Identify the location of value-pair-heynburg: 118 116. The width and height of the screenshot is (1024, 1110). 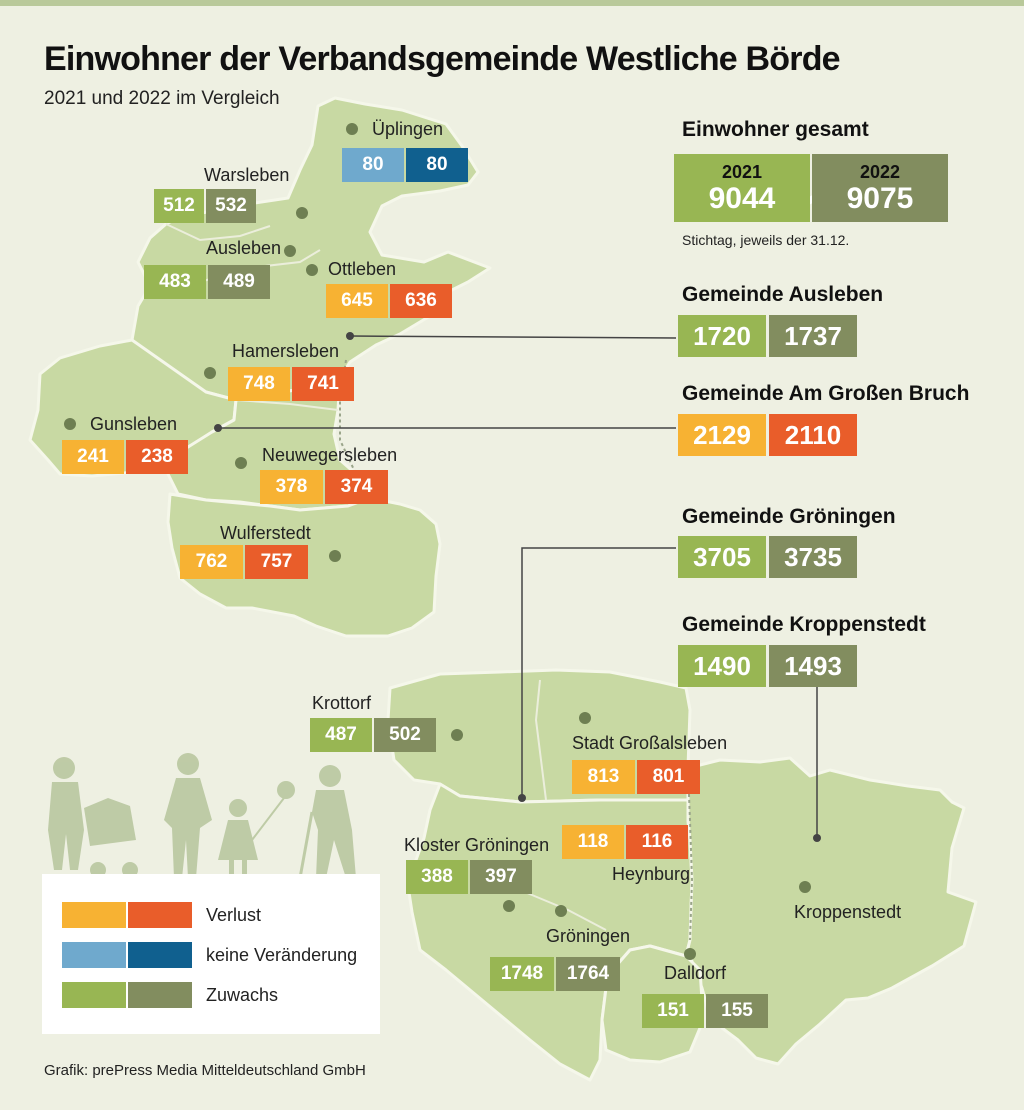
(626, 842).